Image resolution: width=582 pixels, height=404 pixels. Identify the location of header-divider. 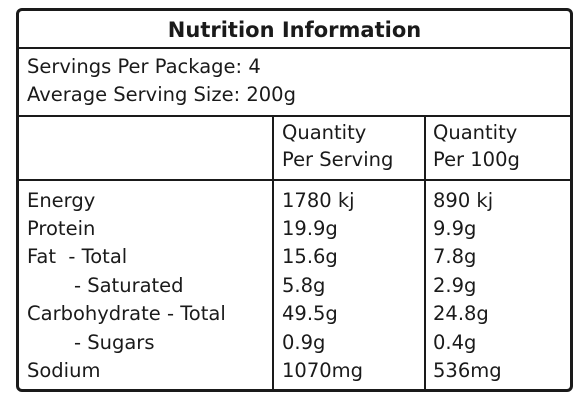
(294, 180).